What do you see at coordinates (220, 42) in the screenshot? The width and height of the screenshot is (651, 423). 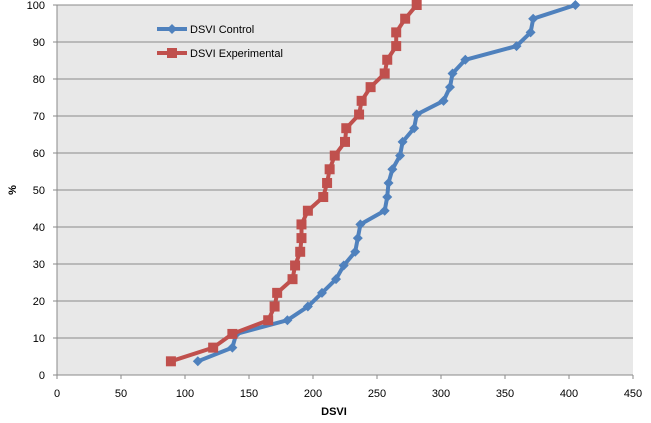 I see `legend: DSVI Control DSVI Experimental` at bounding box center [220, 42].